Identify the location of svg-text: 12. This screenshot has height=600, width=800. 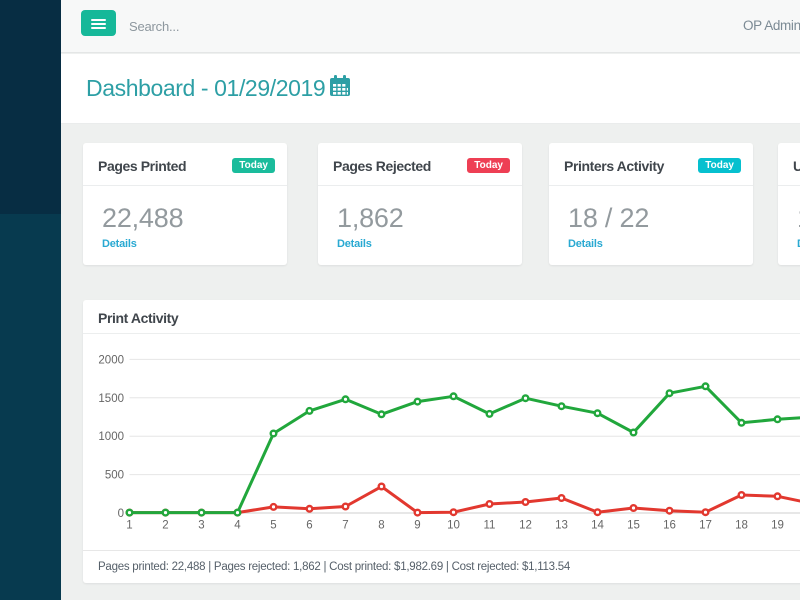
(525, 526).